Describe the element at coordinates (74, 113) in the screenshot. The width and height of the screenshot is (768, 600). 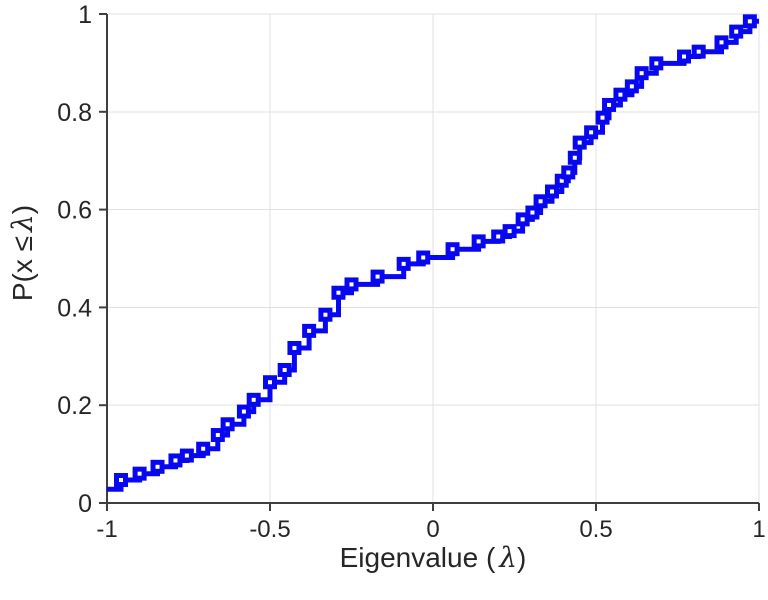
I see `y-tick-label: 0.8` at that location.